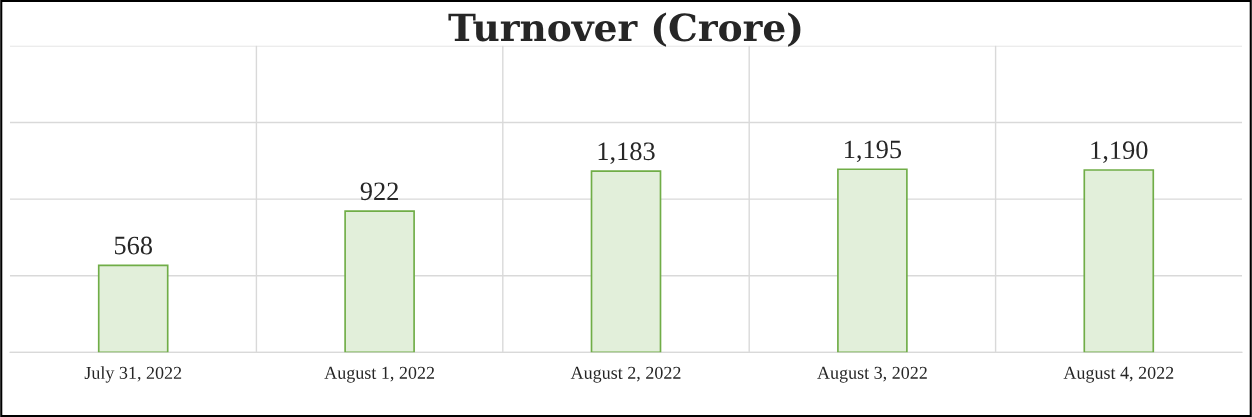  What do you see at coordinates (379, 374) in the screenshot?
I see `x-tick-label: August 1, 2022` at bounding box center [379, 374].